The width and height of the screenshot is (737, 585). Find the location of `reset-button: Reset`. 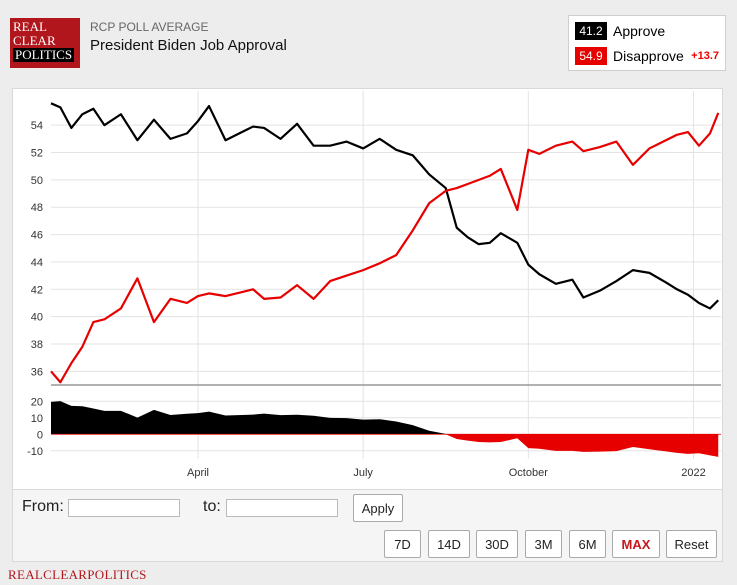

reset-button: Reset is located at coordinates (691, 544).